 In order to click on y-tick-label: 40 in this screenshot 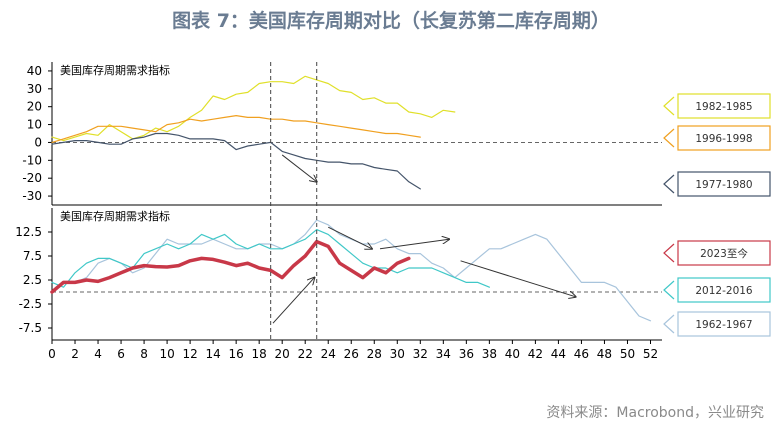, I will do `click(34, 71)`.